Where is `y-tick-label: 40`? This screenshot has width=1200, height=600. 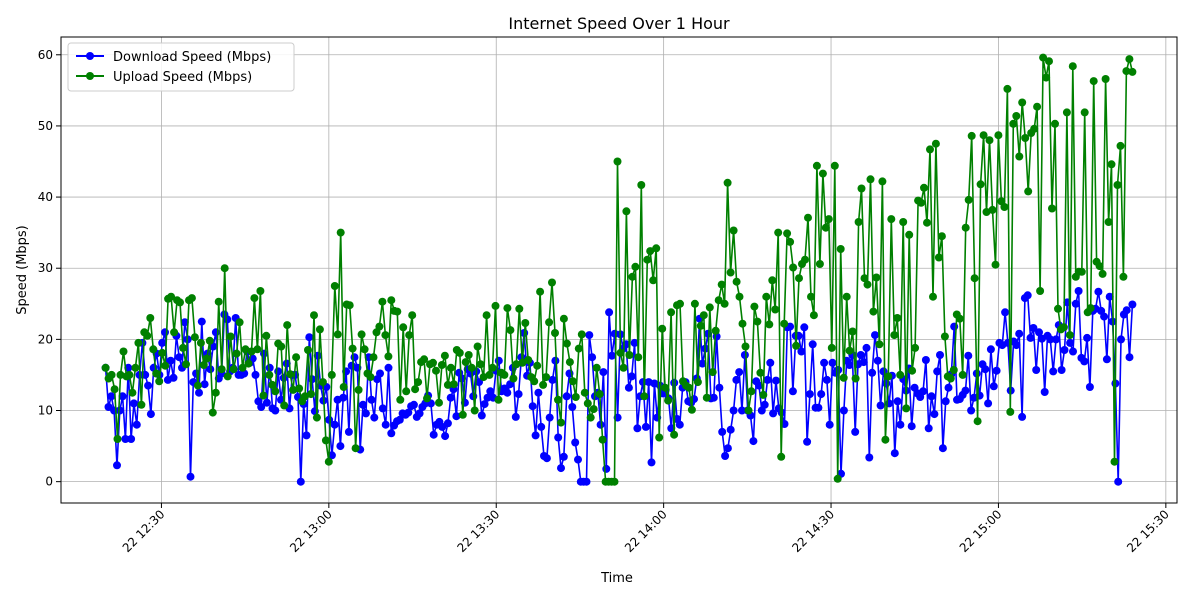
y-tick-label: 40 is located at coordinates (45, 197).